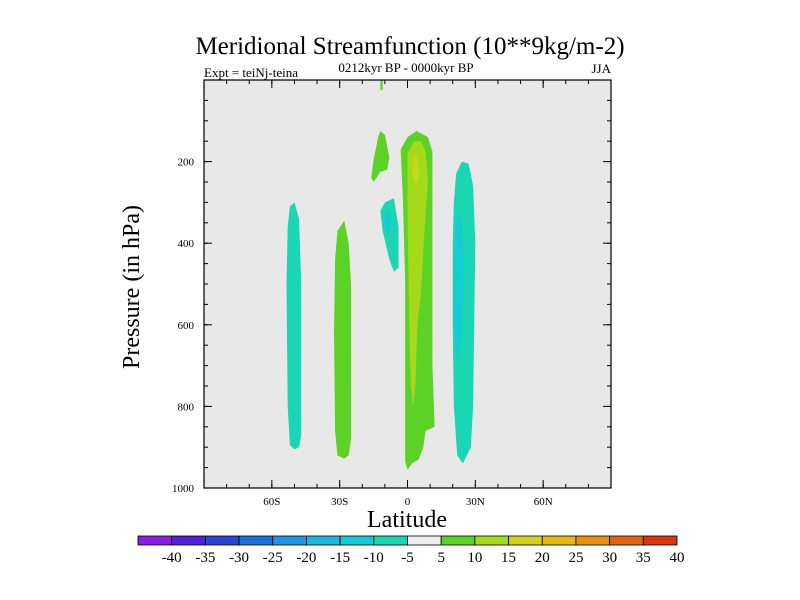 This screenshot has width=800, height=600. What do you see at coordinates (388, 222) in the screenshot?
I see `region-tropical-negative-core` at bounding box center [388, 222].